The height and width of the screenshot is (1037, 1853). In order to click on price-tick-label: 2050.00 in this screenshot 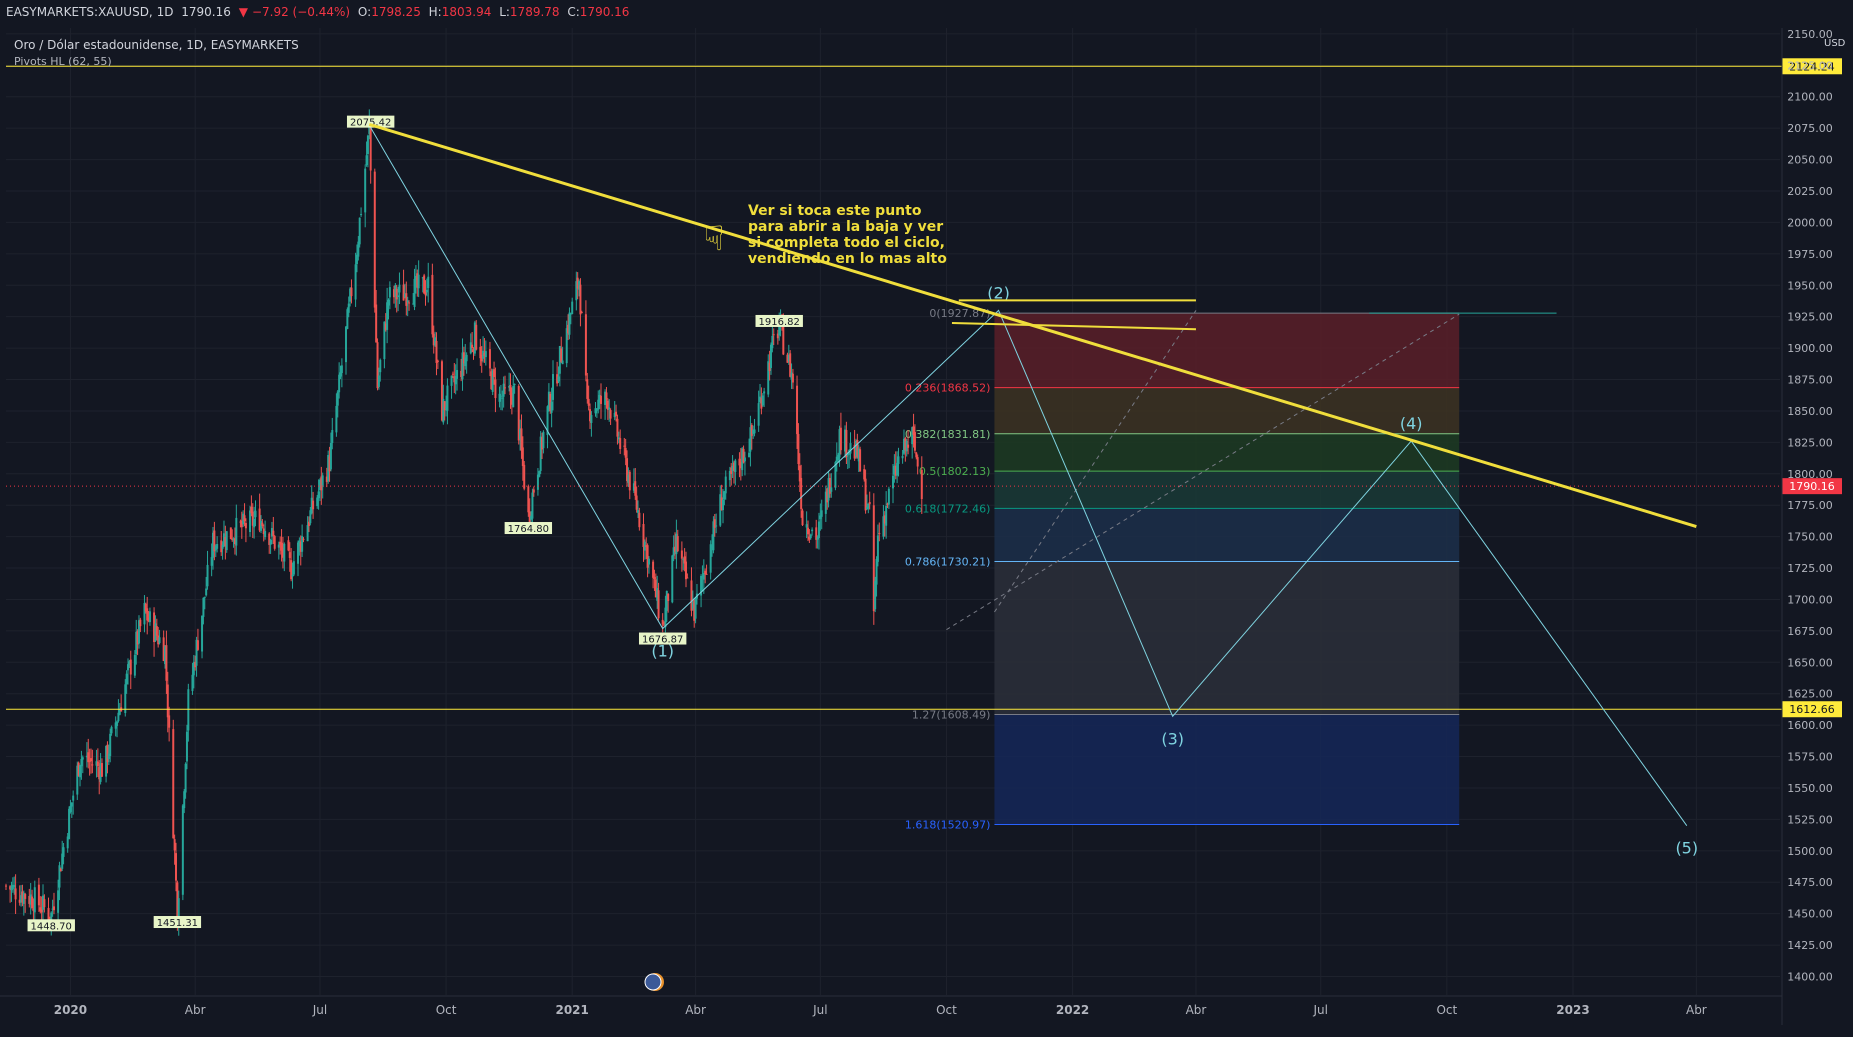, I will do `click(1810, 160)`.